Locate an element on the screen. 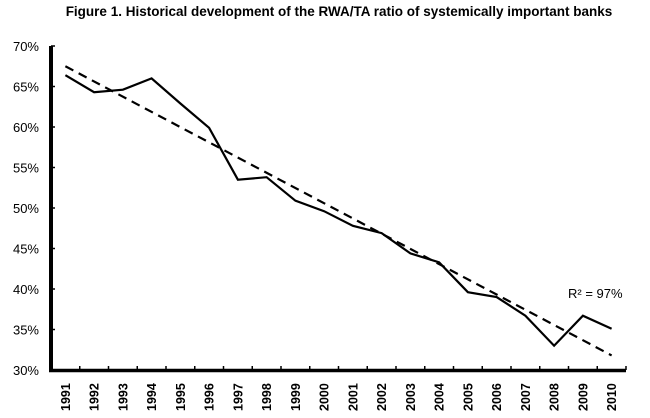 This screenshot has width=650, height=418. x-tick-label: 1995 is located at coordinates (181, 397).